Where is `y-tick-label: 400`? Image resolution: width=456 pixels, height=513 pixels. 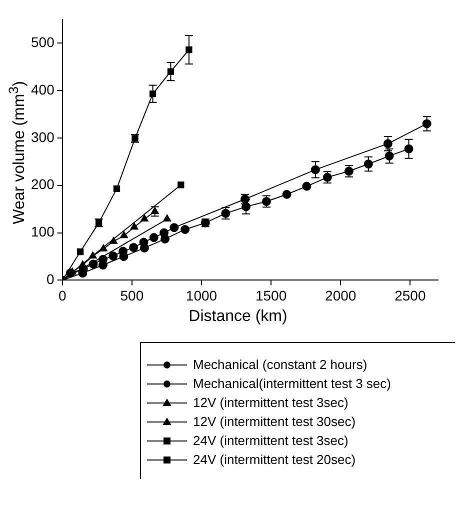
y-tick-label: 400 is located at coordinates (43, 89).